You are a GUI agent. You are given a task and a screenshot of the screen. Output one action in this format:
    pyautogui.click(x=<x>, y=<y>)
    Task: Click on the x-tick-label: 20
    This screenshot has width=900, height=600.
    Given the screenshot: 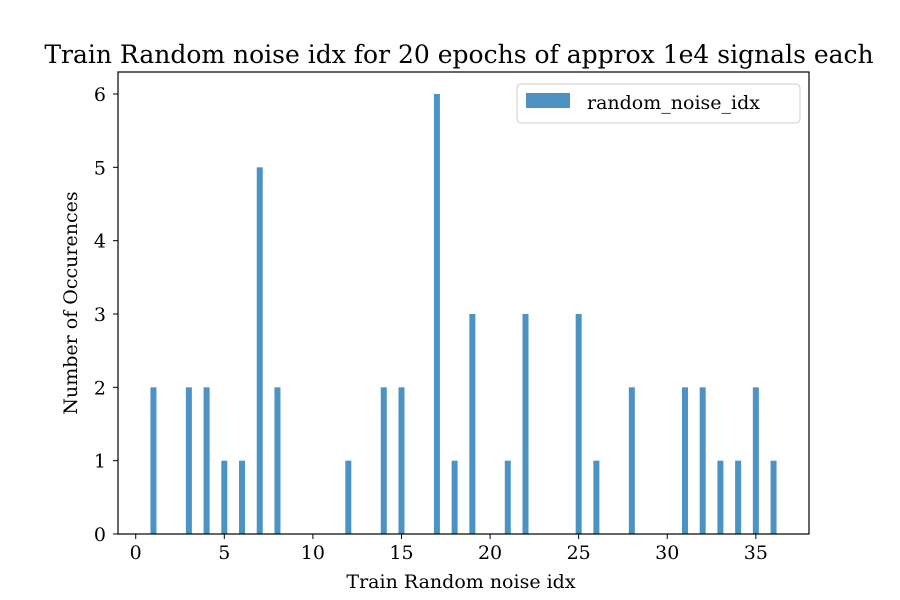 What is the action you would take?
    pyautogui.click(x=490, y=553)
    